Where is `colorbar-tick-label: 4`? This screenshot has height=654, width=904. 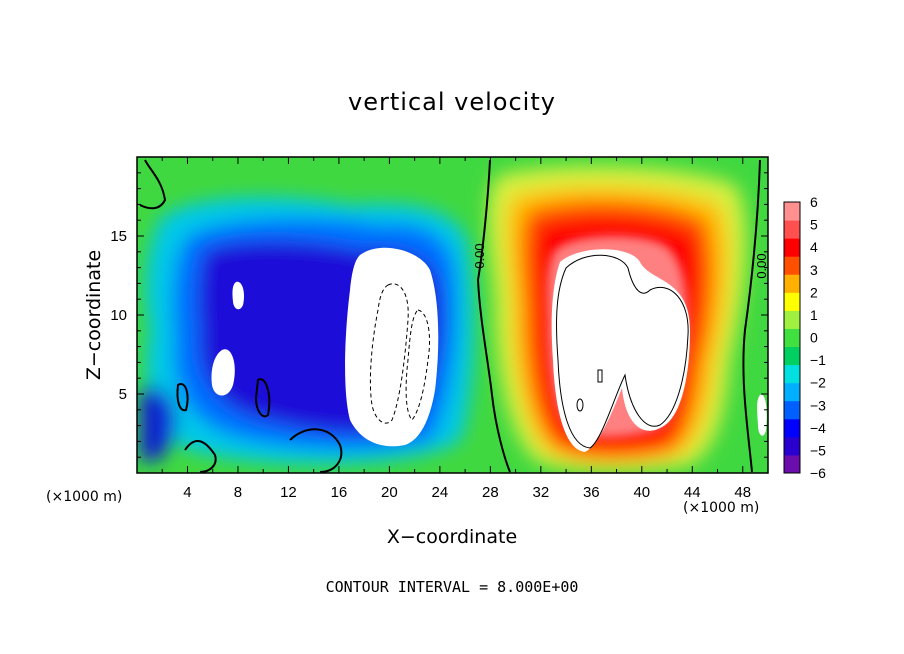
colorbar-tick-label: 4 is located at coordinates (814, 247).